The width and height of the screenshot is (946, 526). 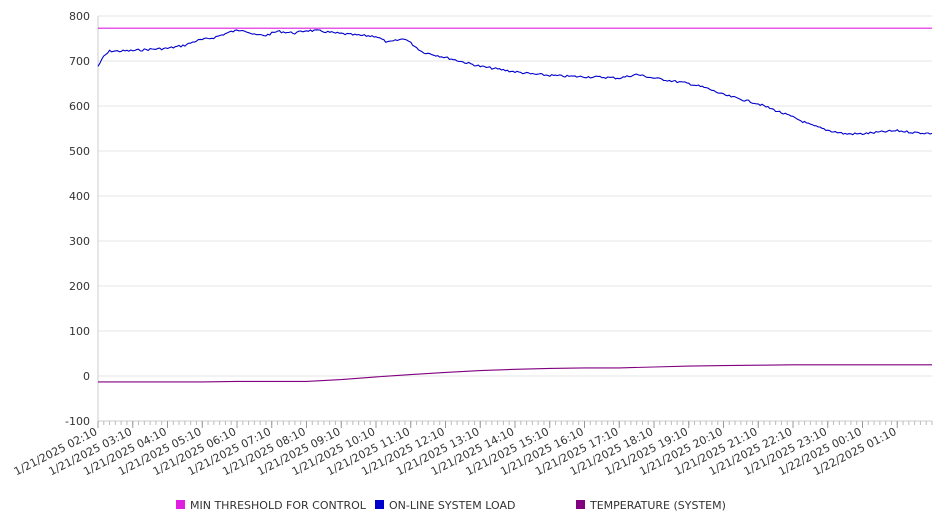 What do you see at coordinates (79, 61) in the screenshot?
I see `y-tick-label: 700` at bounding box center [79, 61].